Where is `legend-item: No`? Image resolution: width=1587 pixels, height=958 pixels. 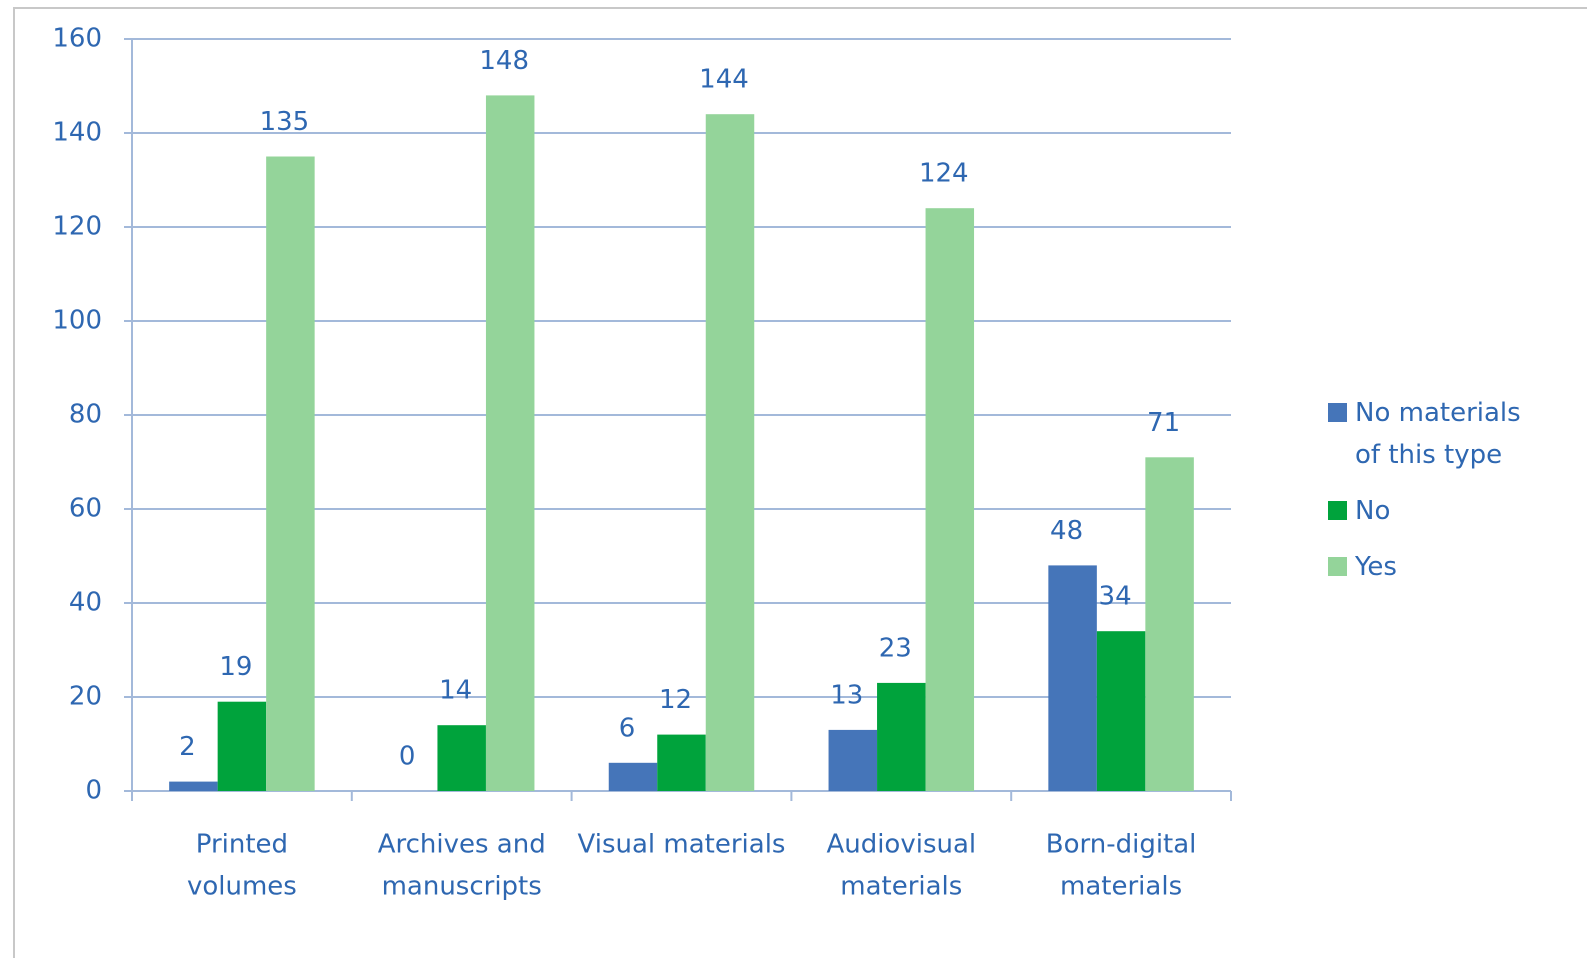 legend-item: No is located at coordinates (1428, 511).